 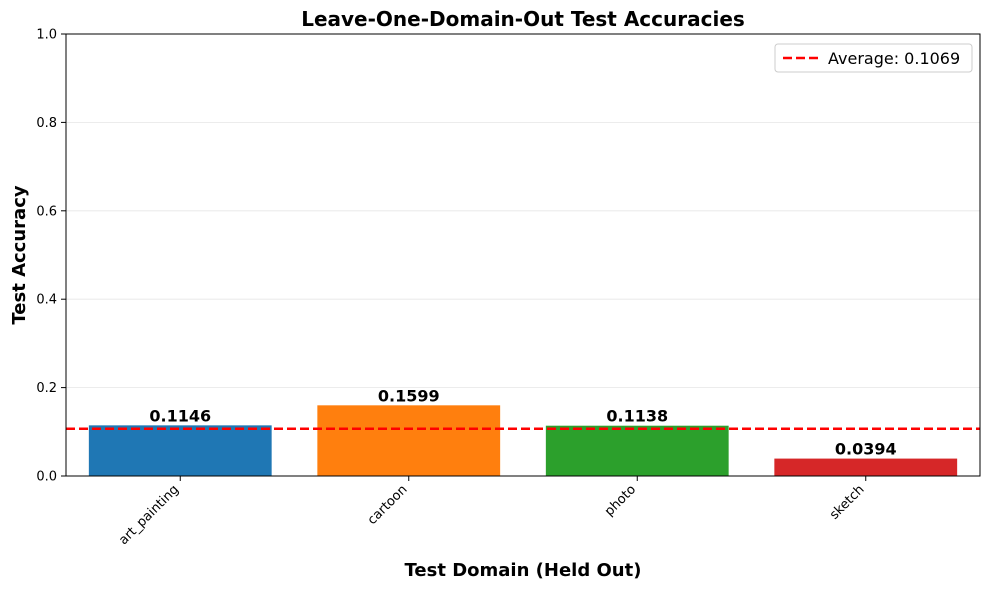 I want to click on bar-art-painting, so click(x=180, y=450).